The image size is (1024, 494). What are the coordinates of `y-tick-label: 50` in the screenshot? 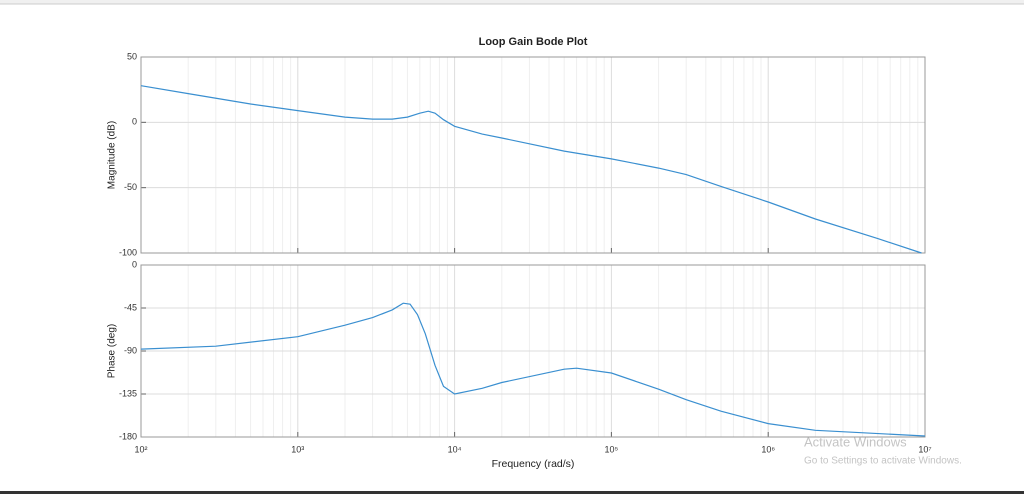 It's located at (132, 56).